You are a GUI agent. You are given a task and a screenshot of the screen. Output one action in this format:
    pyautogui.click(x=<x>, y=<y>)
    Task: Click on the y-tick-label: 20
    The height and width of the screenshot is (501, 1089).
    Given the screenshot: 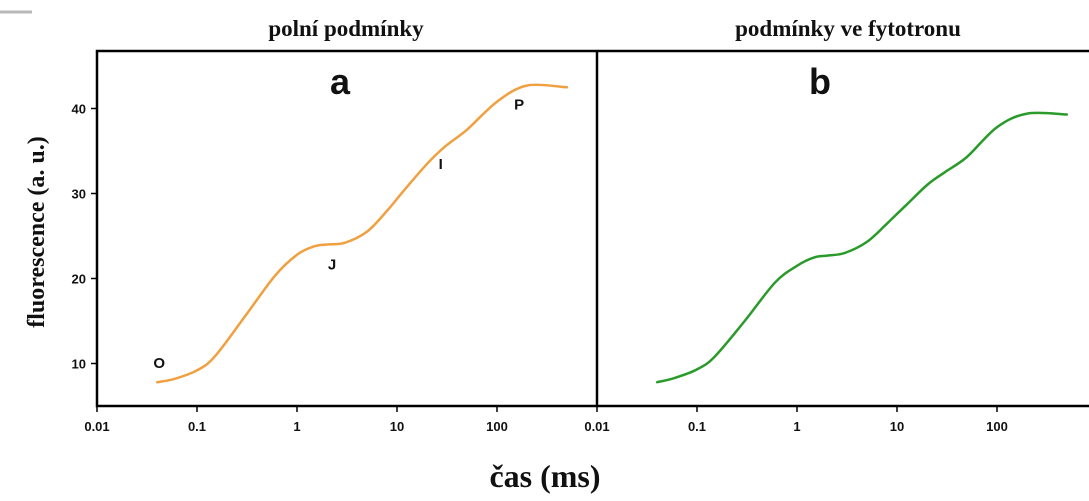 What is the action you would take?
    pyautogui.click(x=79, y=279)
    